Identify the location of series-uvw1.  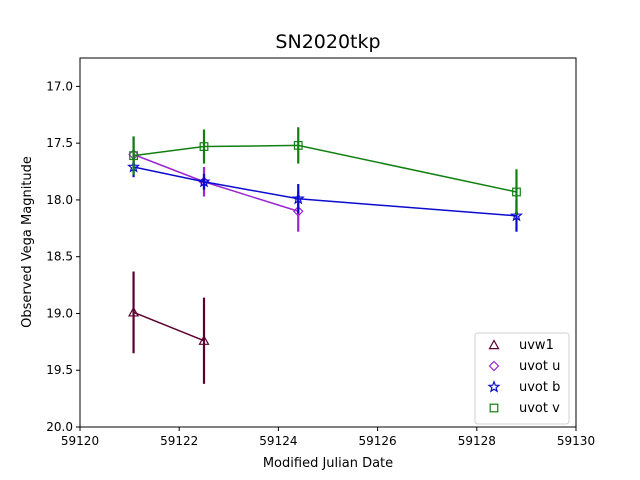
(169, 327).